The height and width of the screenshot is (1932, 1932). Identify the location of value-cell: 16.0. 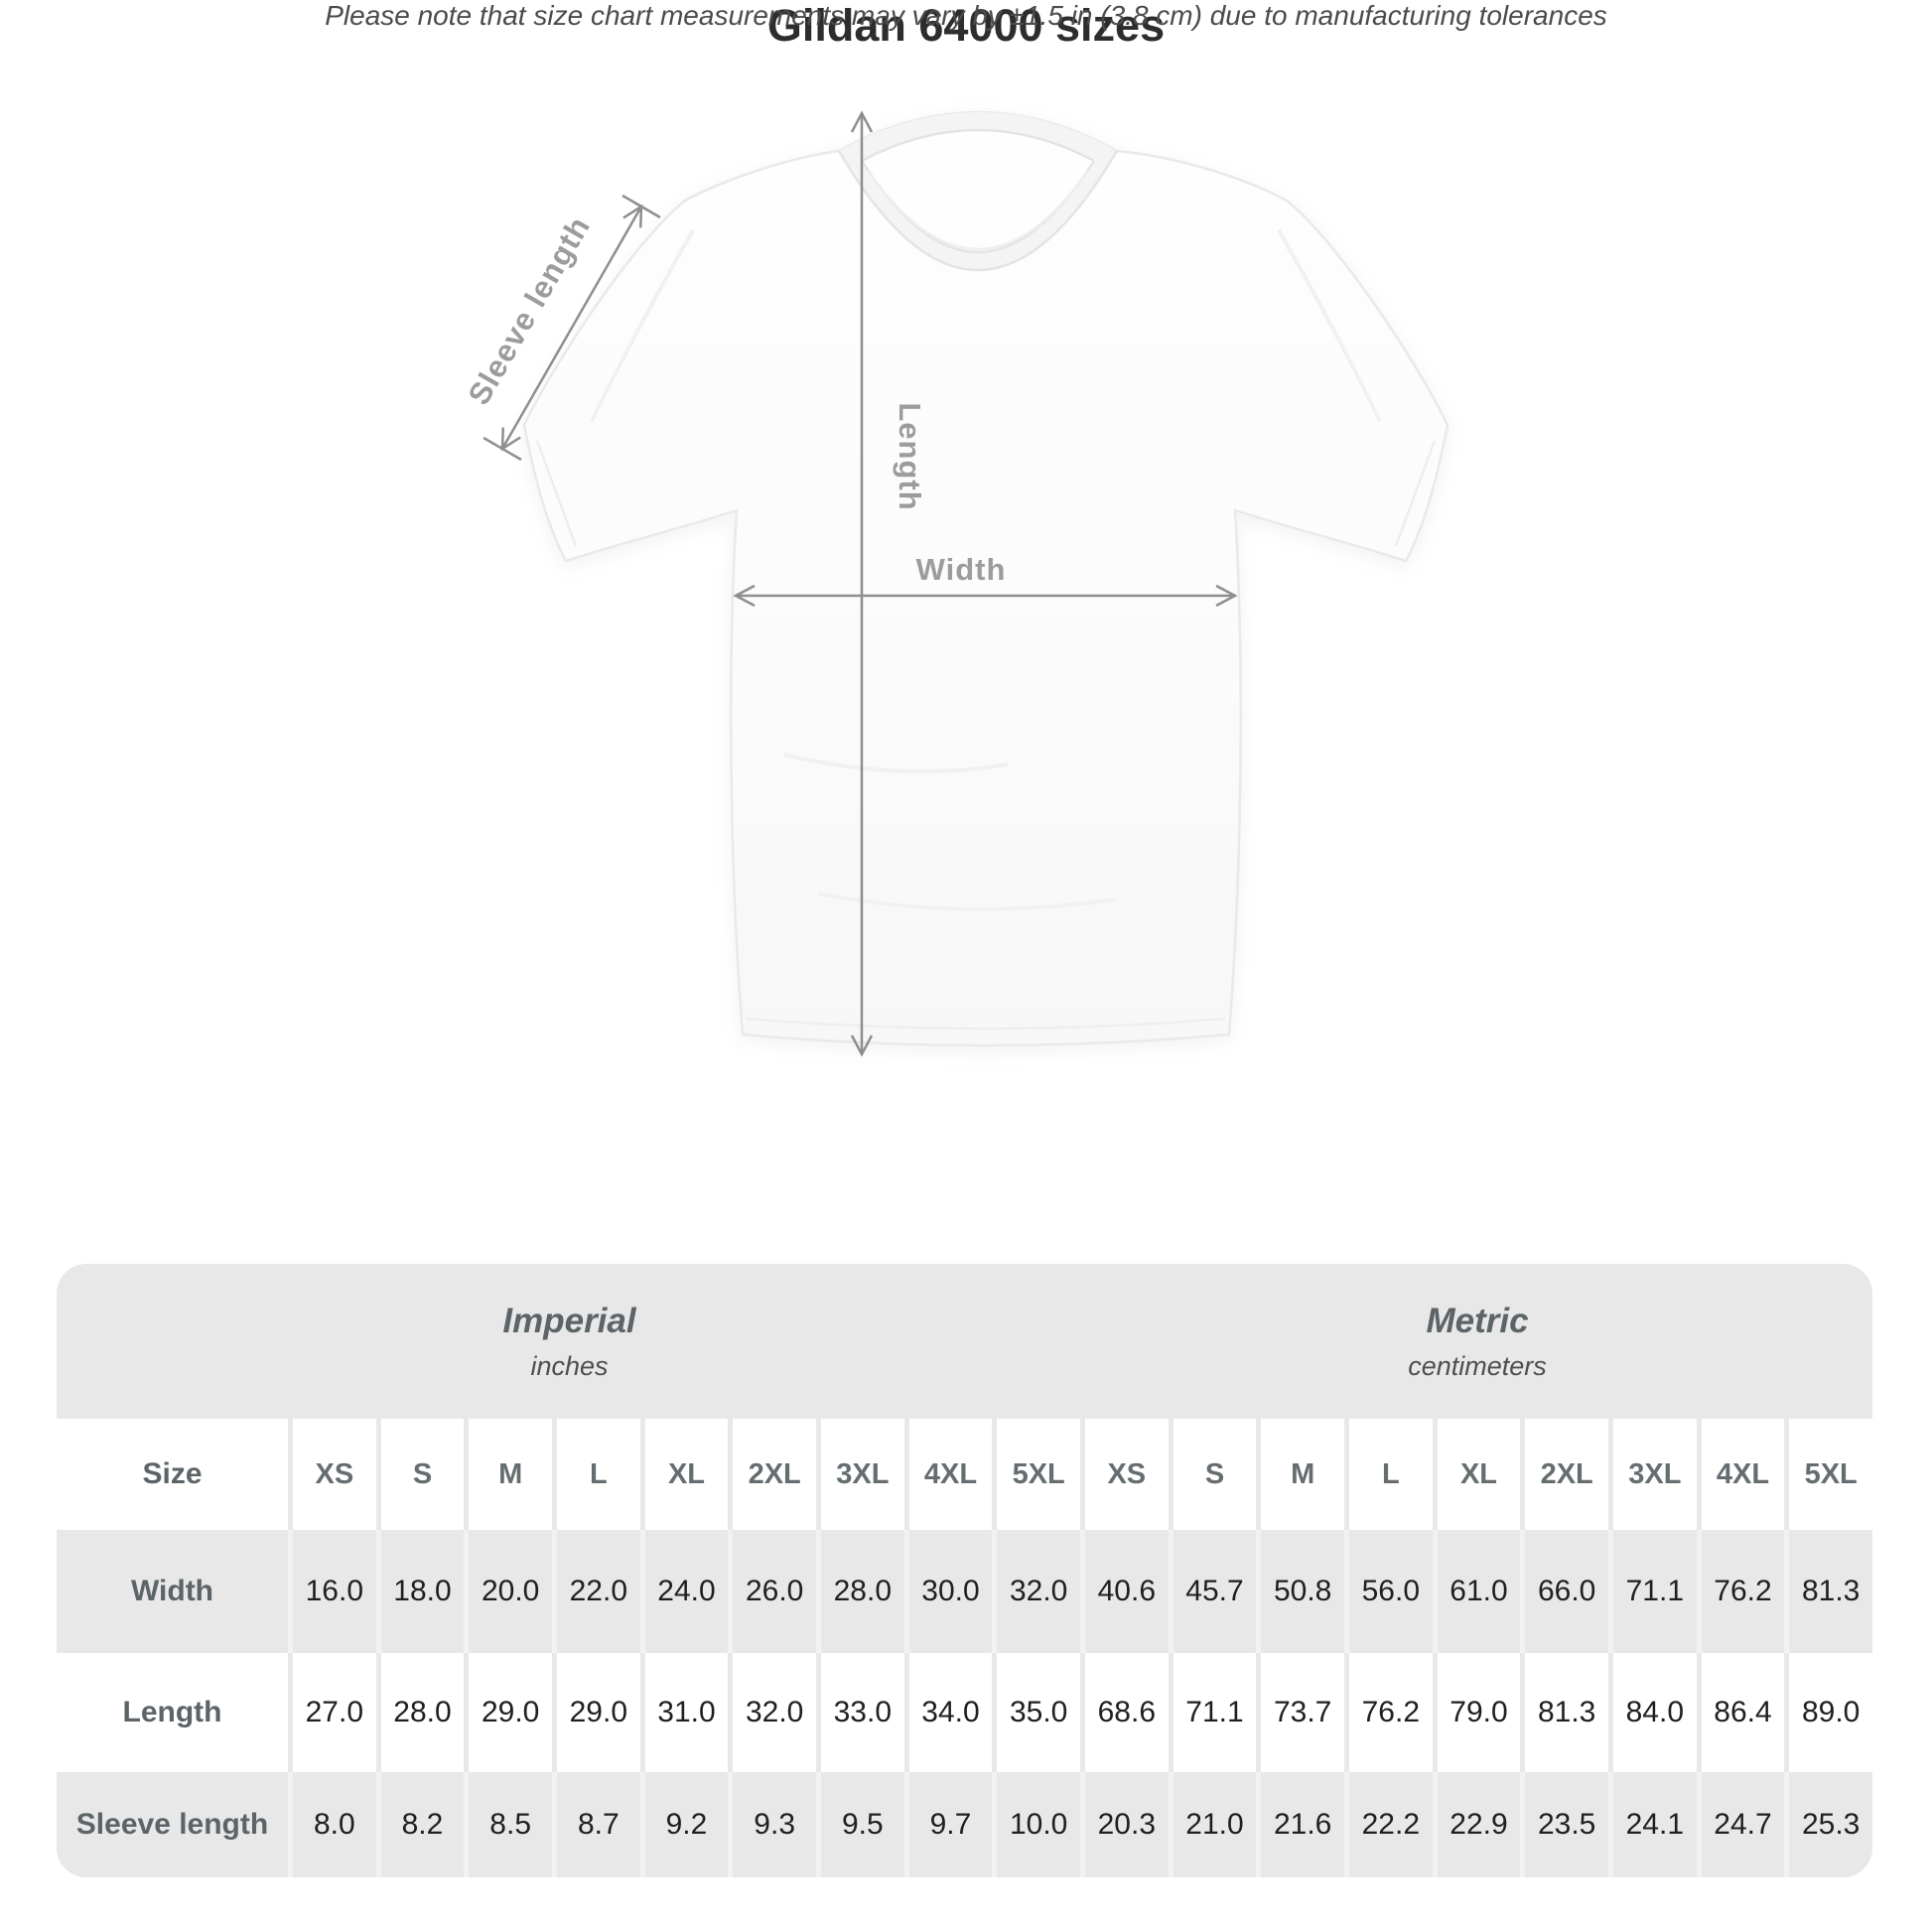
(334, 1592).